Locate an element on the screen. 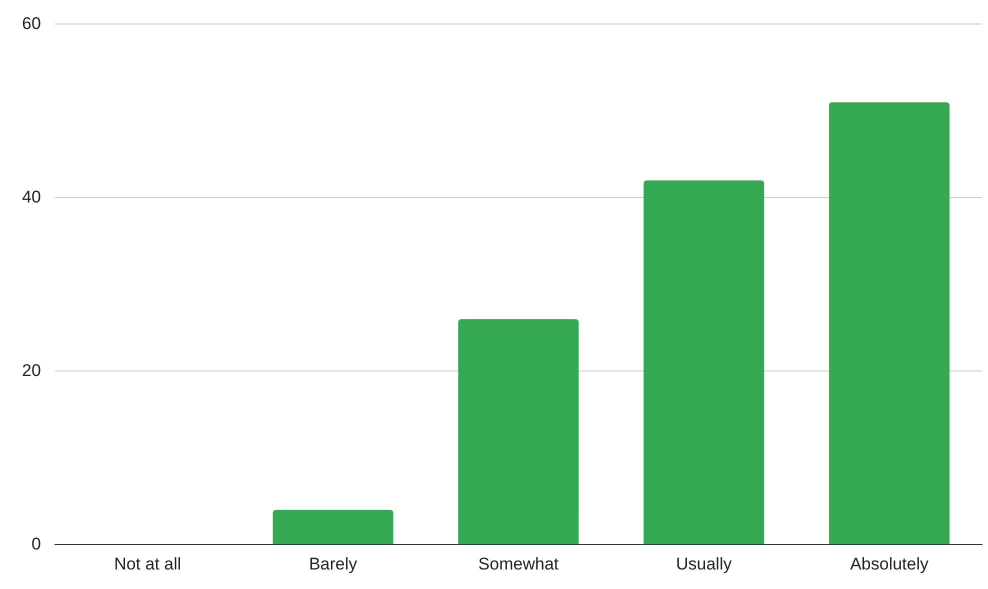  x-tick-label: Not at all is located at coordinates (148, 564).